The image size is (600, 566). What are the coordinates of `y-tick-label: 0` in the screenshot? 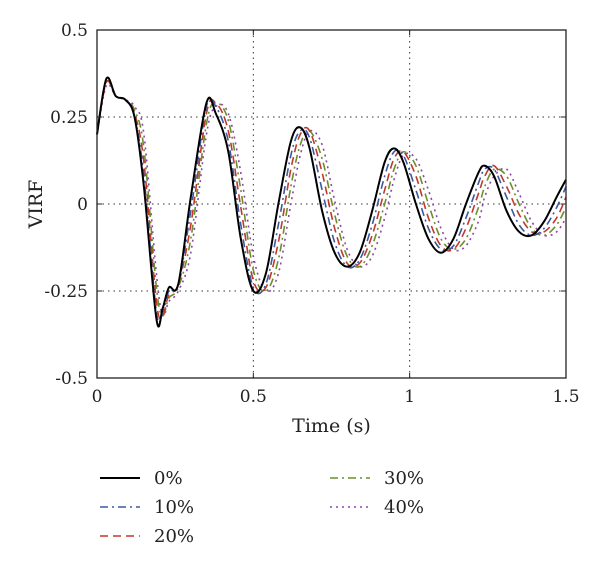 It's located at (82, 205).